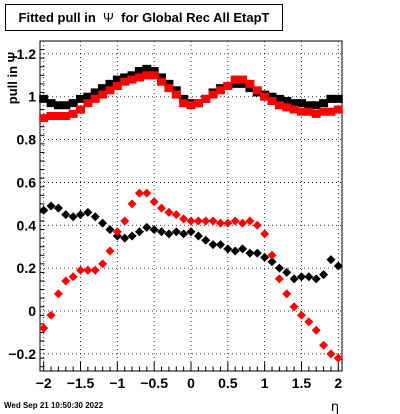 This screenshot has width=400, height=414. I want to click on y-tick-label: 0.2, so click(27, 268).